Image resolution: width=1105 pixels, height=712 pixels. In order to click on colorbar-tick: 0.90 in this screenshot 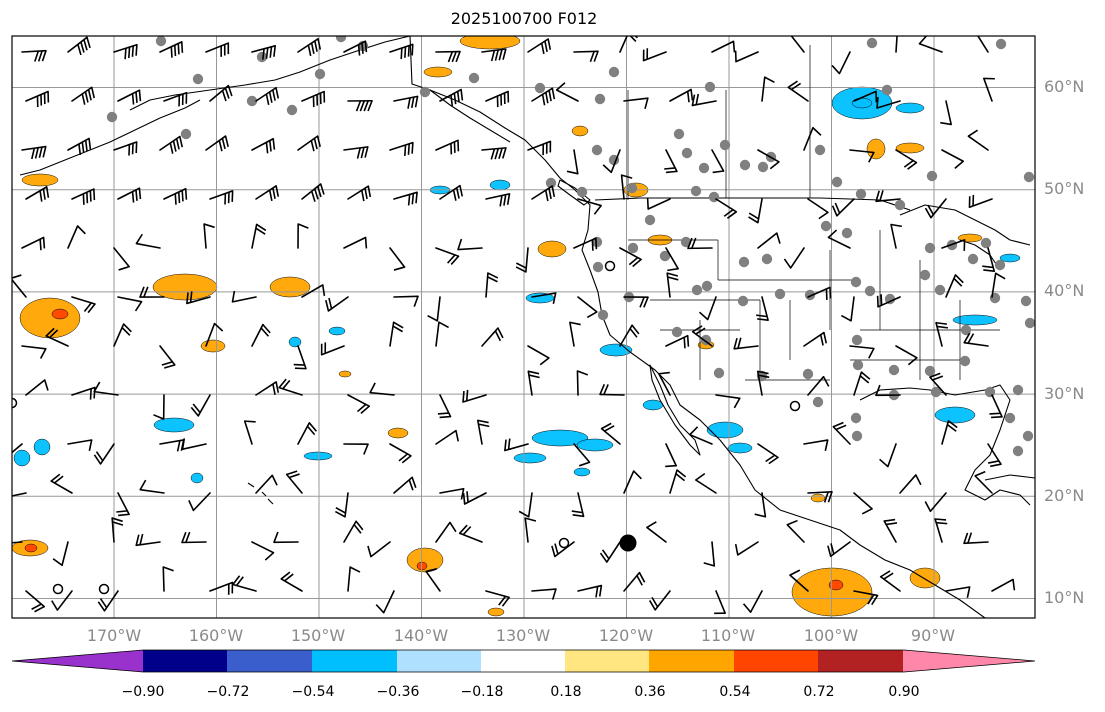, I will do `click(904, 692)`.